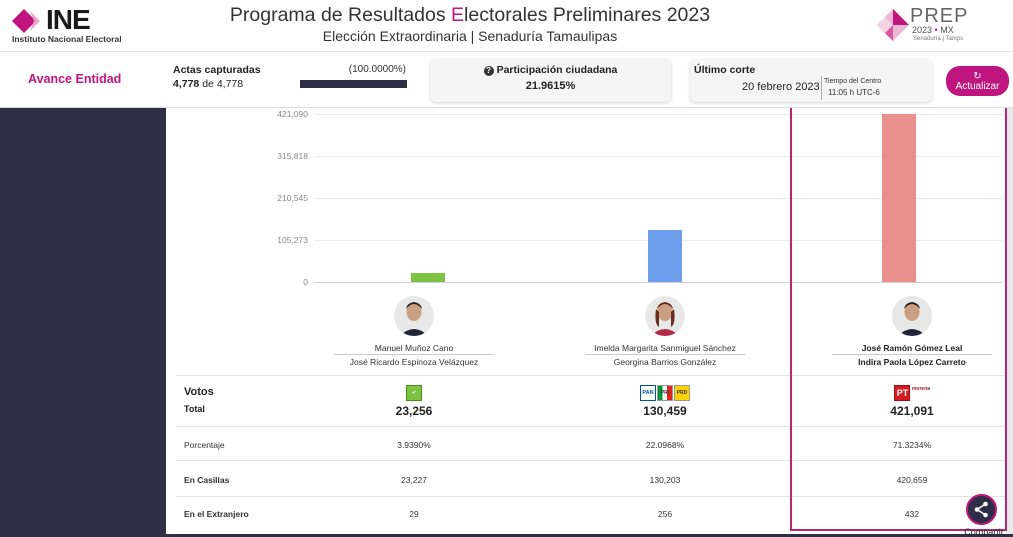 The image size is (1013, 537). What do you see at coordinates (902, 393) in the screenshot?
I see `pt-party-icon: PT` at bounding box center [902, 393].